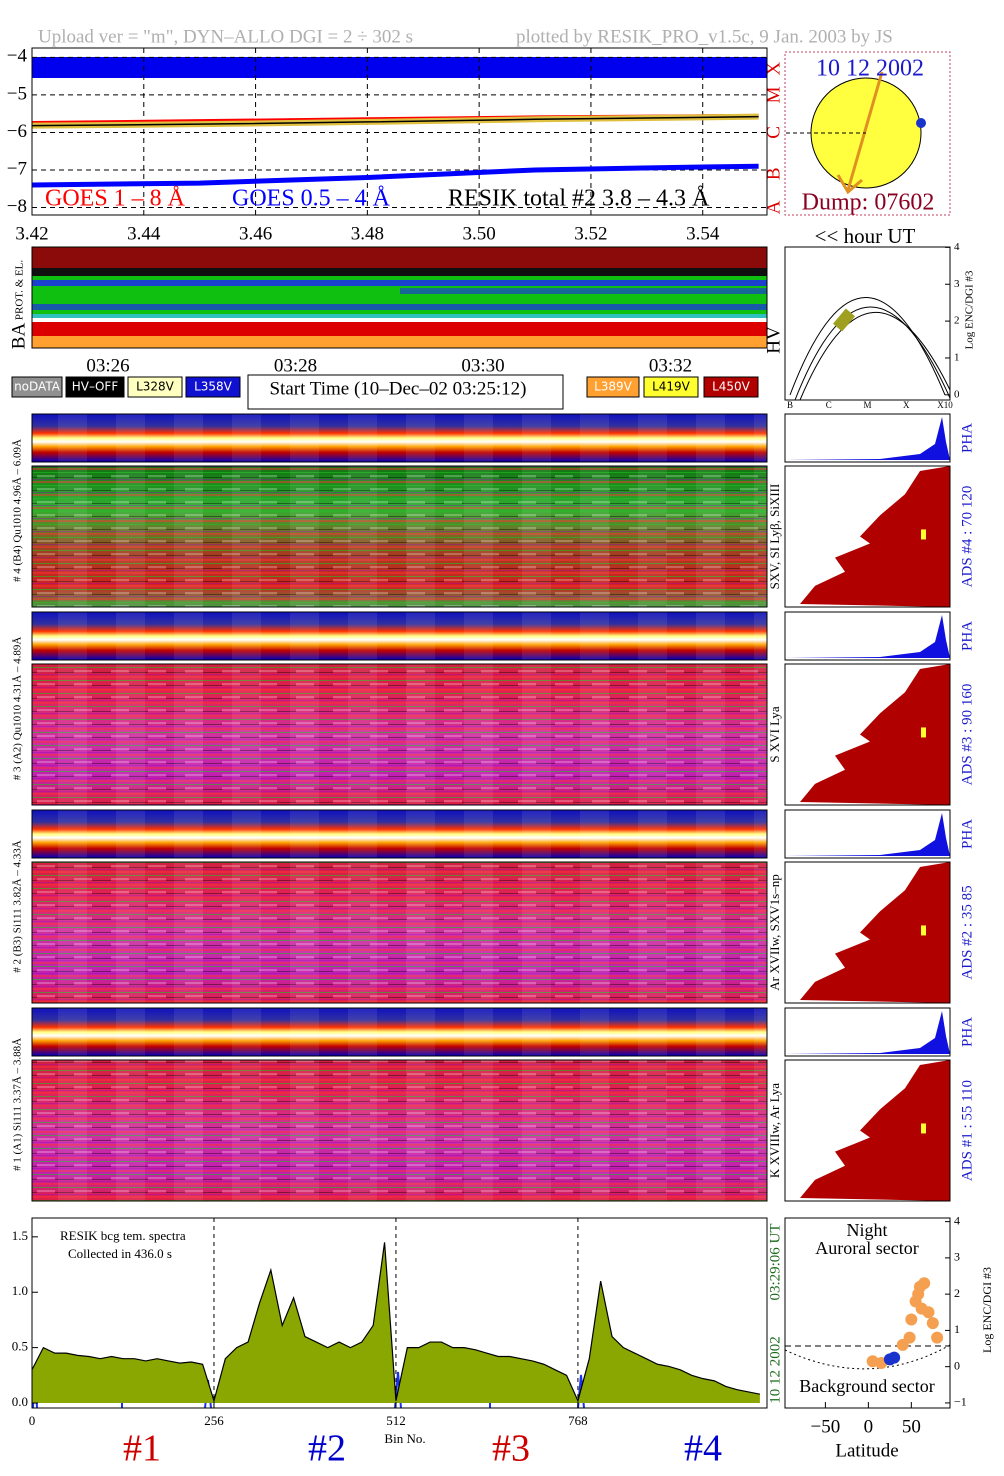 This screenshot has height=1476, width=1004. What do you see at coordinates (774, 932) in the screenshot?
I see `lines-label: Ar XVIIw, SXV1s–np` at bounding box center [774, 932].